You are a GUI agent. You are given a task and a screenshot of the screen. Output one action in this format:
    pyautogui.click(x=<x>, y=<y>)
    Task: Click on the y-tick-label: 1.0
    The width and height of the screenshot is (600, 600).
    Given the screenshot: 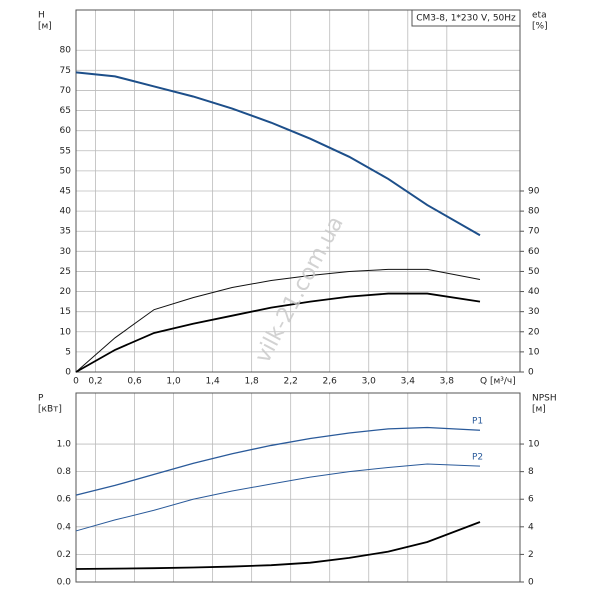 What is the action you would take?
    pyautogui.click(x=64, y=445)
    